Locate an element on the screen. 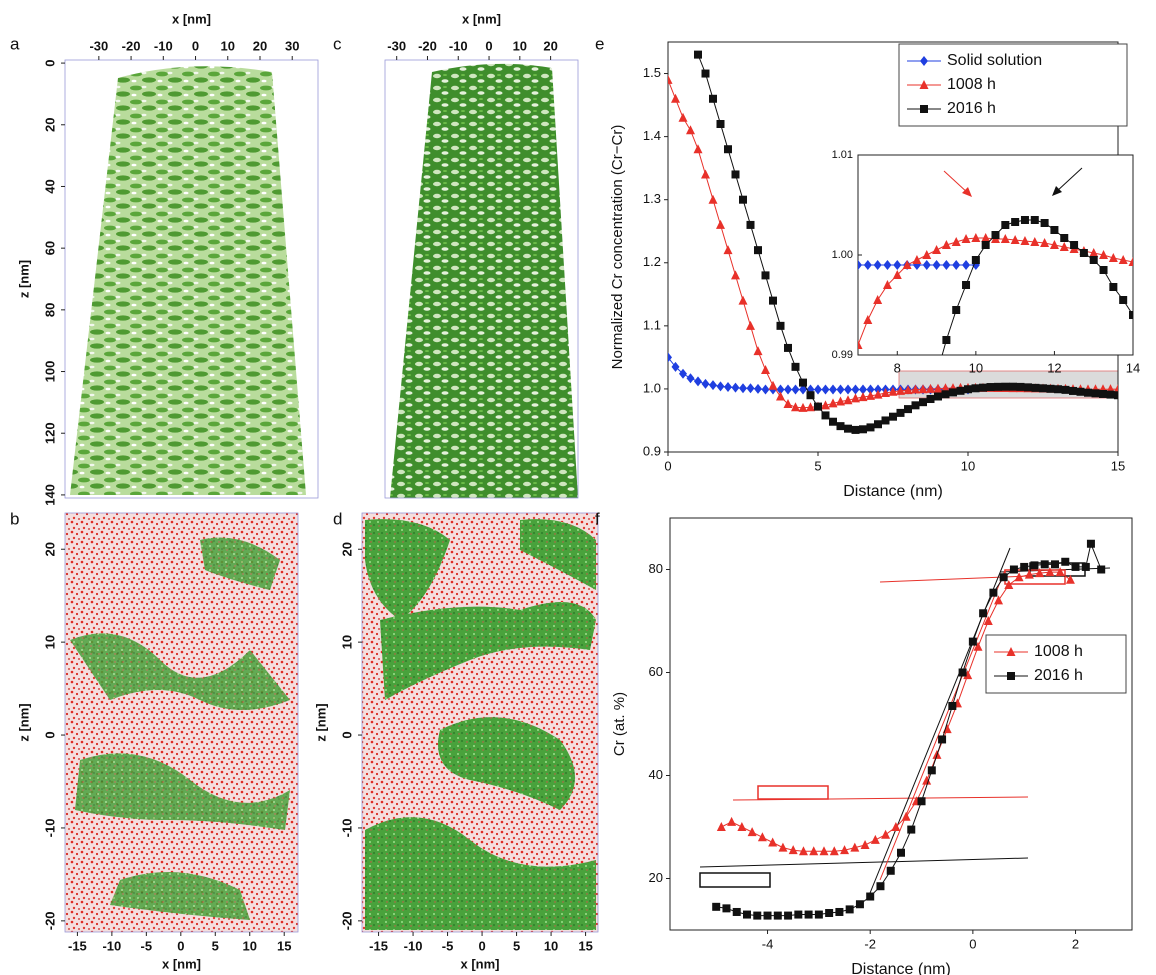 Image resolution: width=1156 pixels, height=975 pixels. y-tick-label: 80 is located at coordinates (49, 310).